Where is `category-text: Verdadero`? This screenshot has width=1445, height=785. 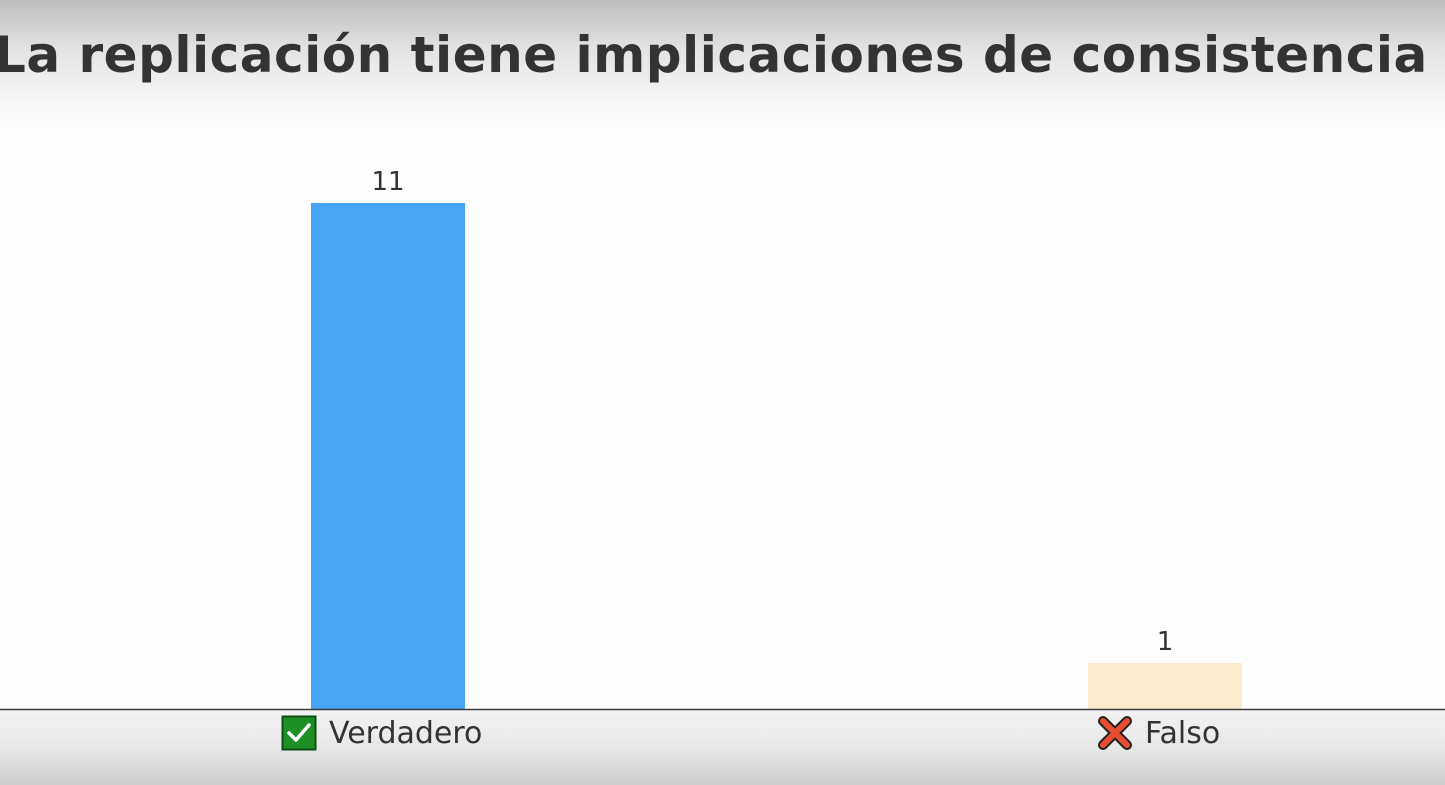 category-text: Verdadero is located at coordinates (406, 733).